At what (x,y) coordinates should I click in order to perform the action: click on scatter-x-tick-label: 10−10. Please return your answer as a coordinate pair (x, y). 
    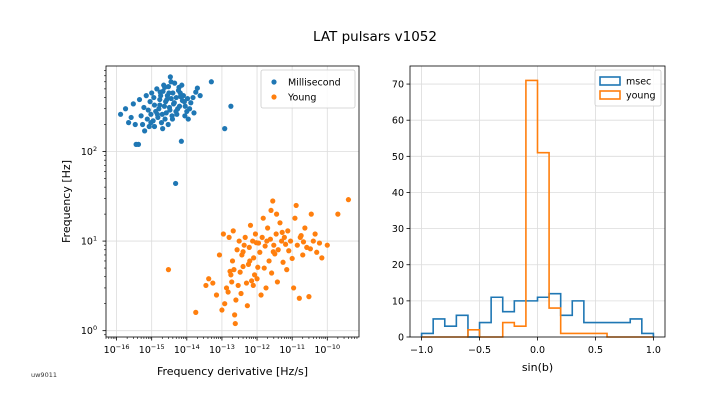
    Looking at the image, I should click on (327, 349).